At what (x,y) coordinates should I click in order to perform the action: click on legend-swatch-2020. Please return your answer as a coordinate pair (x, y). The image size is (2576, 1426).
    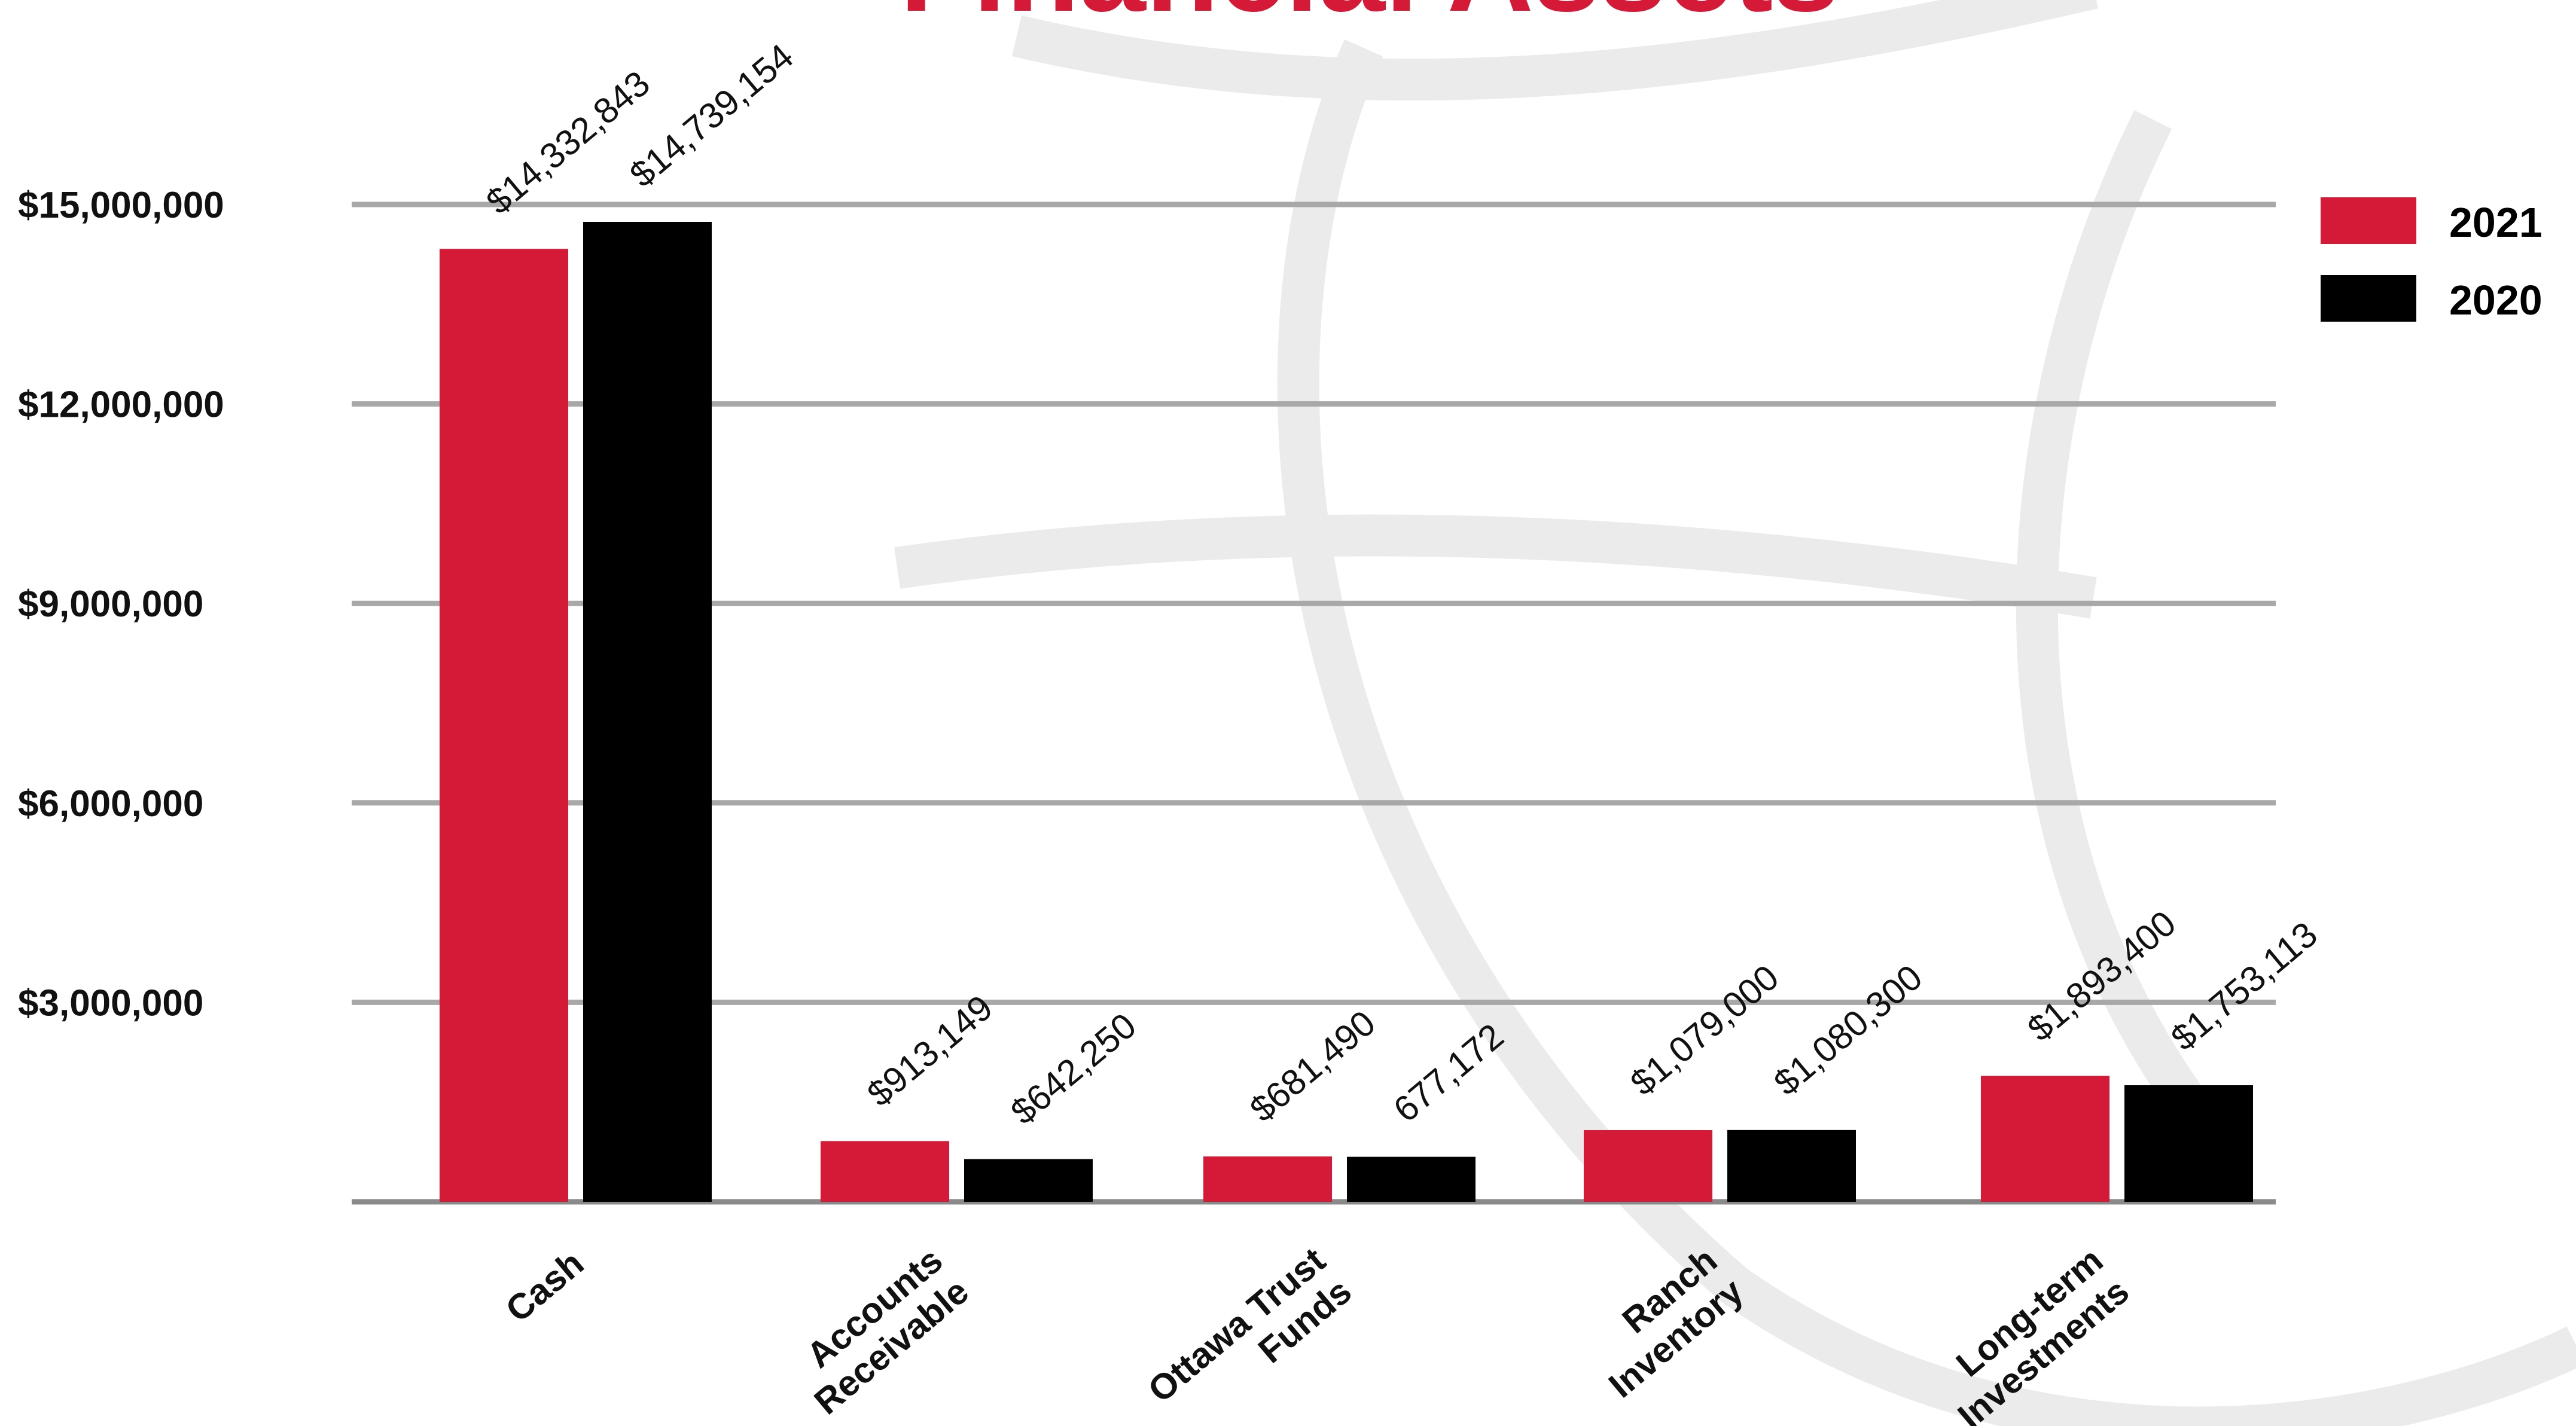
    Looking at the image, I should click on (2368, 299).